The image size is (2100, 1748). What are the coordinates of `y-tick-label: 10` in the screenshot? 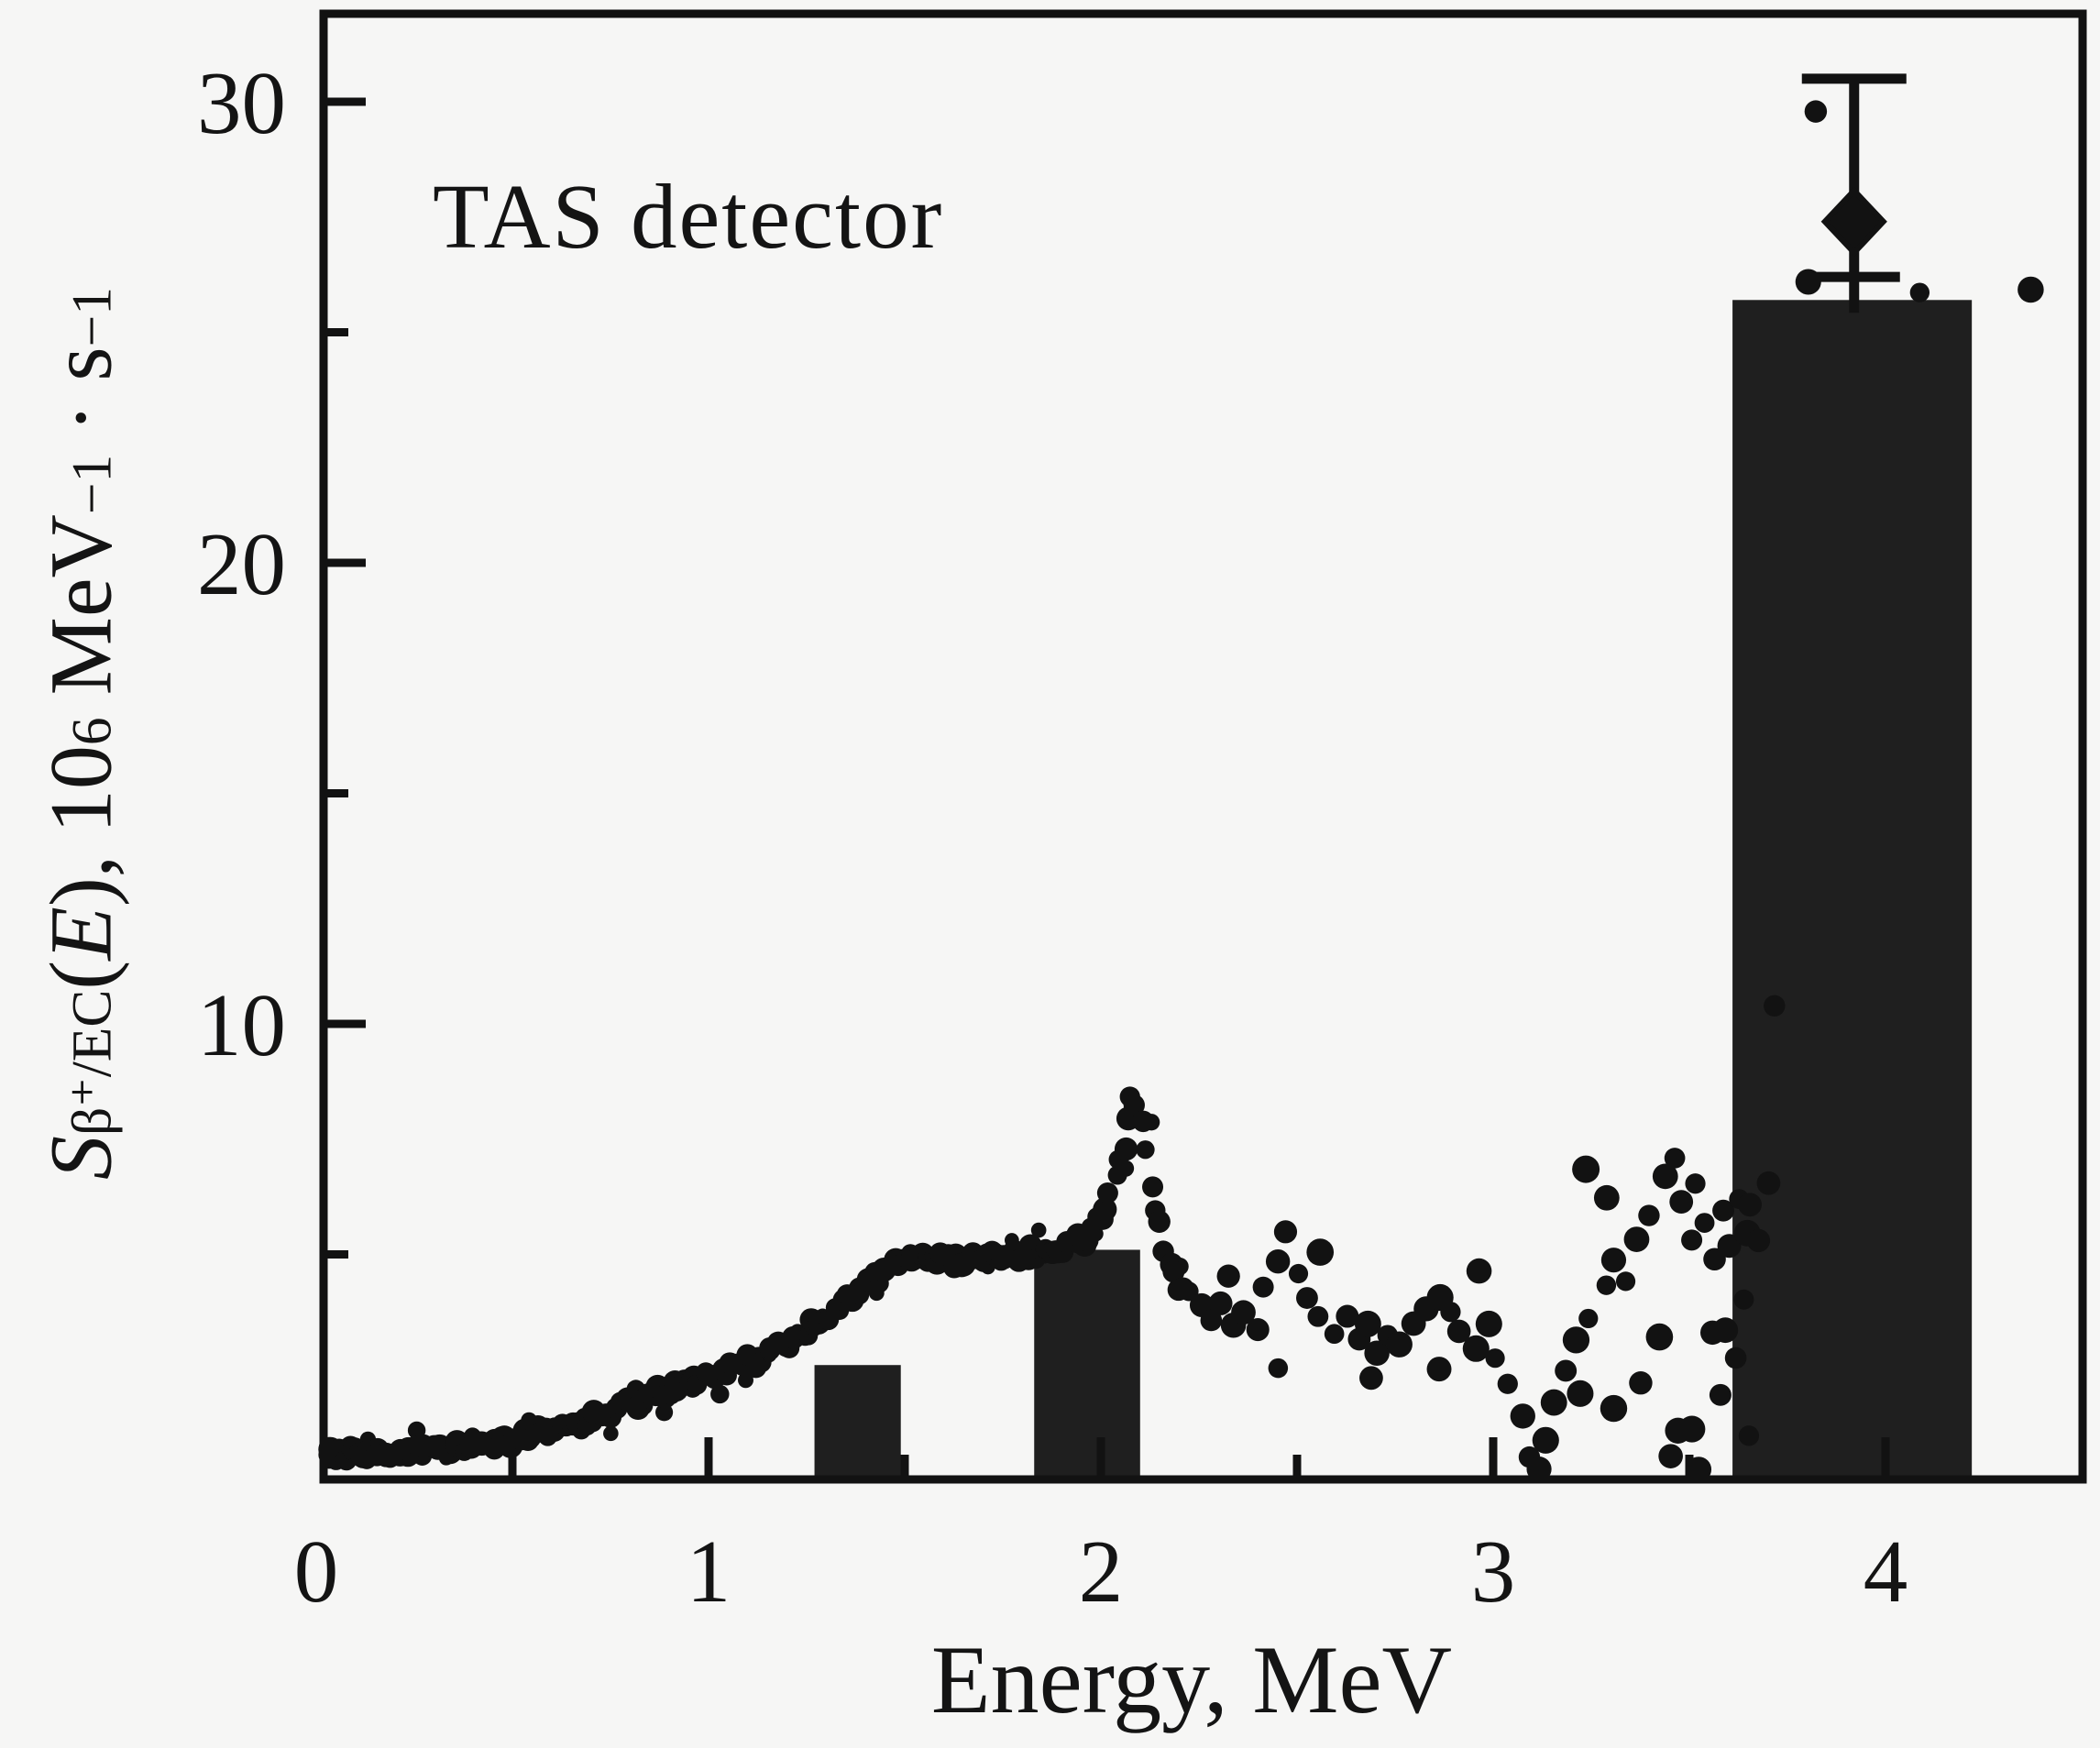 It's located at (241, 1025).